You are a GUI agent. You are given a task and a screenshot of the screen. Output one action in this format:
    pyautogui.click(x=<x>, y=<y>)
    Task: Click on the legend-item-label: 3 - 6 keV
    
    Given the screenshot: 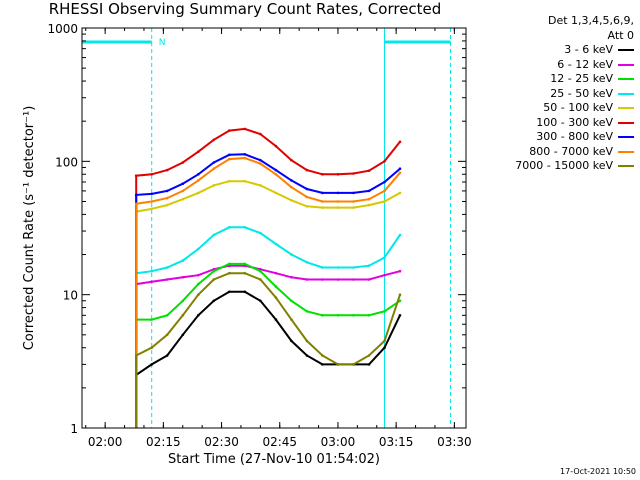 What is the action you would take?
    pyautogui.click(x=588, y=49)
    